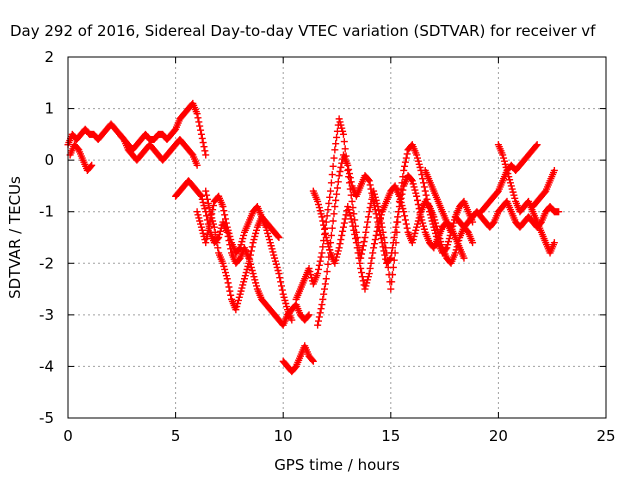  I want to click on x-tick-label: 20, so click(498, 436).